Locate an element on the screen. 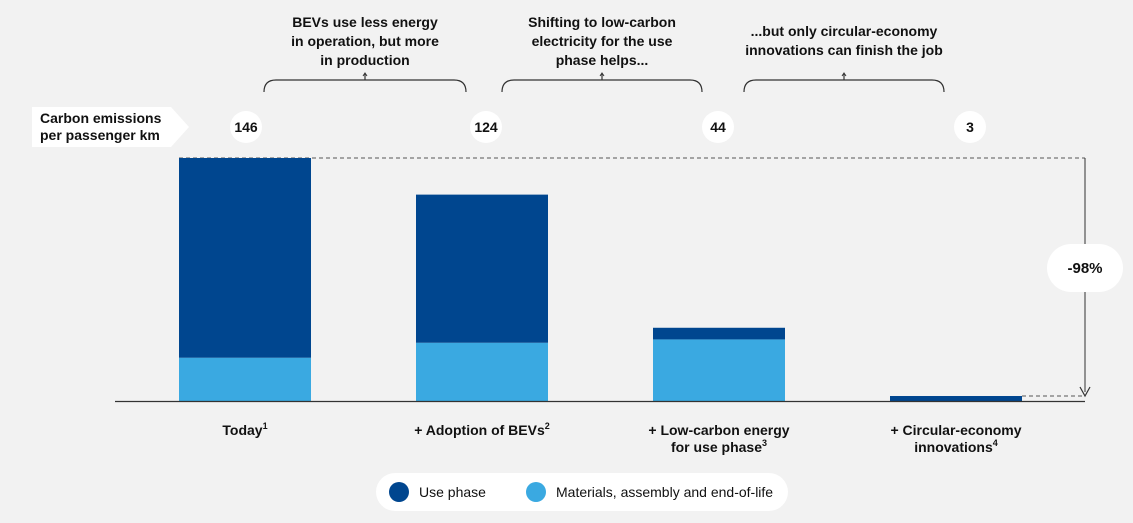 The width and height of the screenshot is (1133, 523). category-label-2-line-1: for use phase3 is located at coordinates (719, 446).